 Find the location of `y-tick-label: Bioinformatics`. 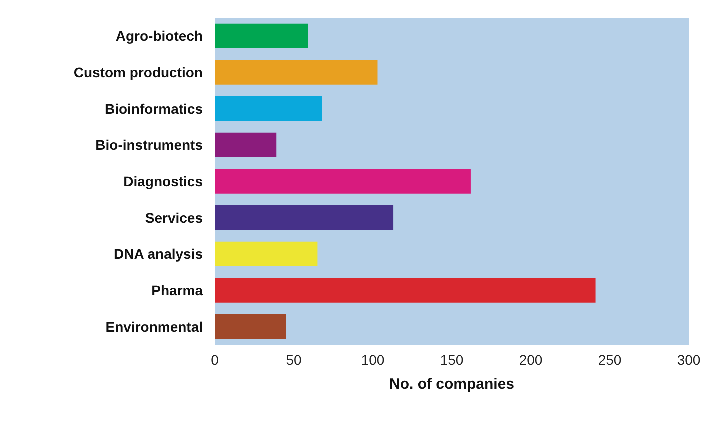

y-tick-label: Bioinformatics is located at coordinates (154, 108).